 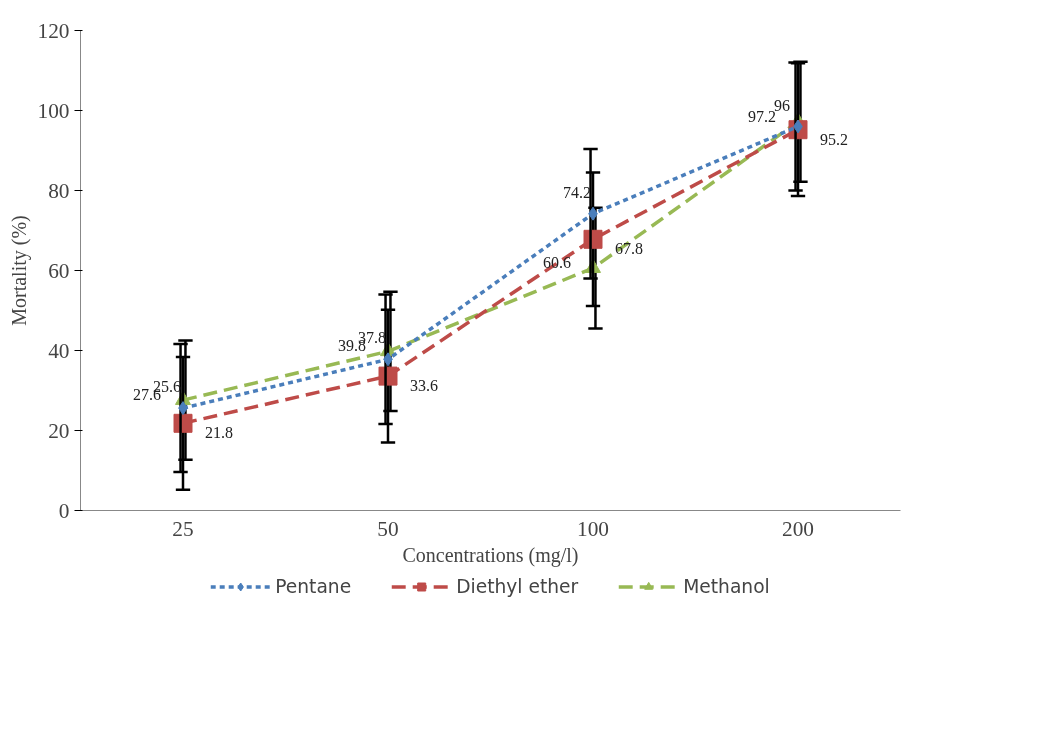 I want to click on x-tick-label: 100, so click(x=593, y=528).